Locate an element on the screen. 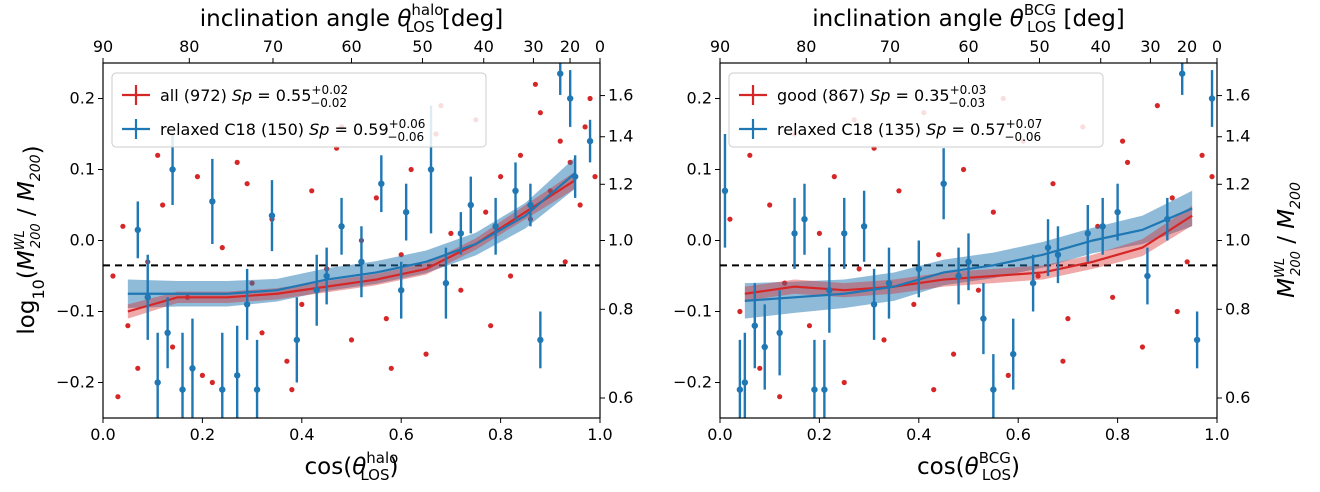 Image resolution: width=1320 pixels, height=492 pixels. trend-line-blue is located at coordinates (351, 233).